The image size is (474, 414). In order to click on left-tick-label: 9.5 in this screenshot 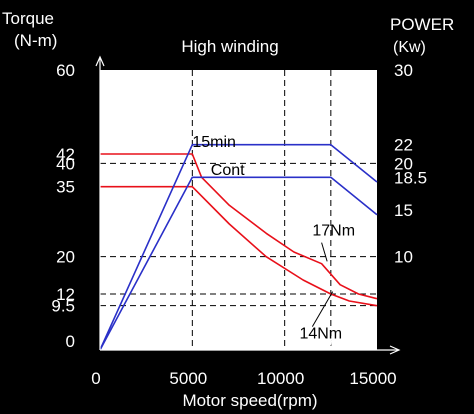, I will do `click(63, 306)`.